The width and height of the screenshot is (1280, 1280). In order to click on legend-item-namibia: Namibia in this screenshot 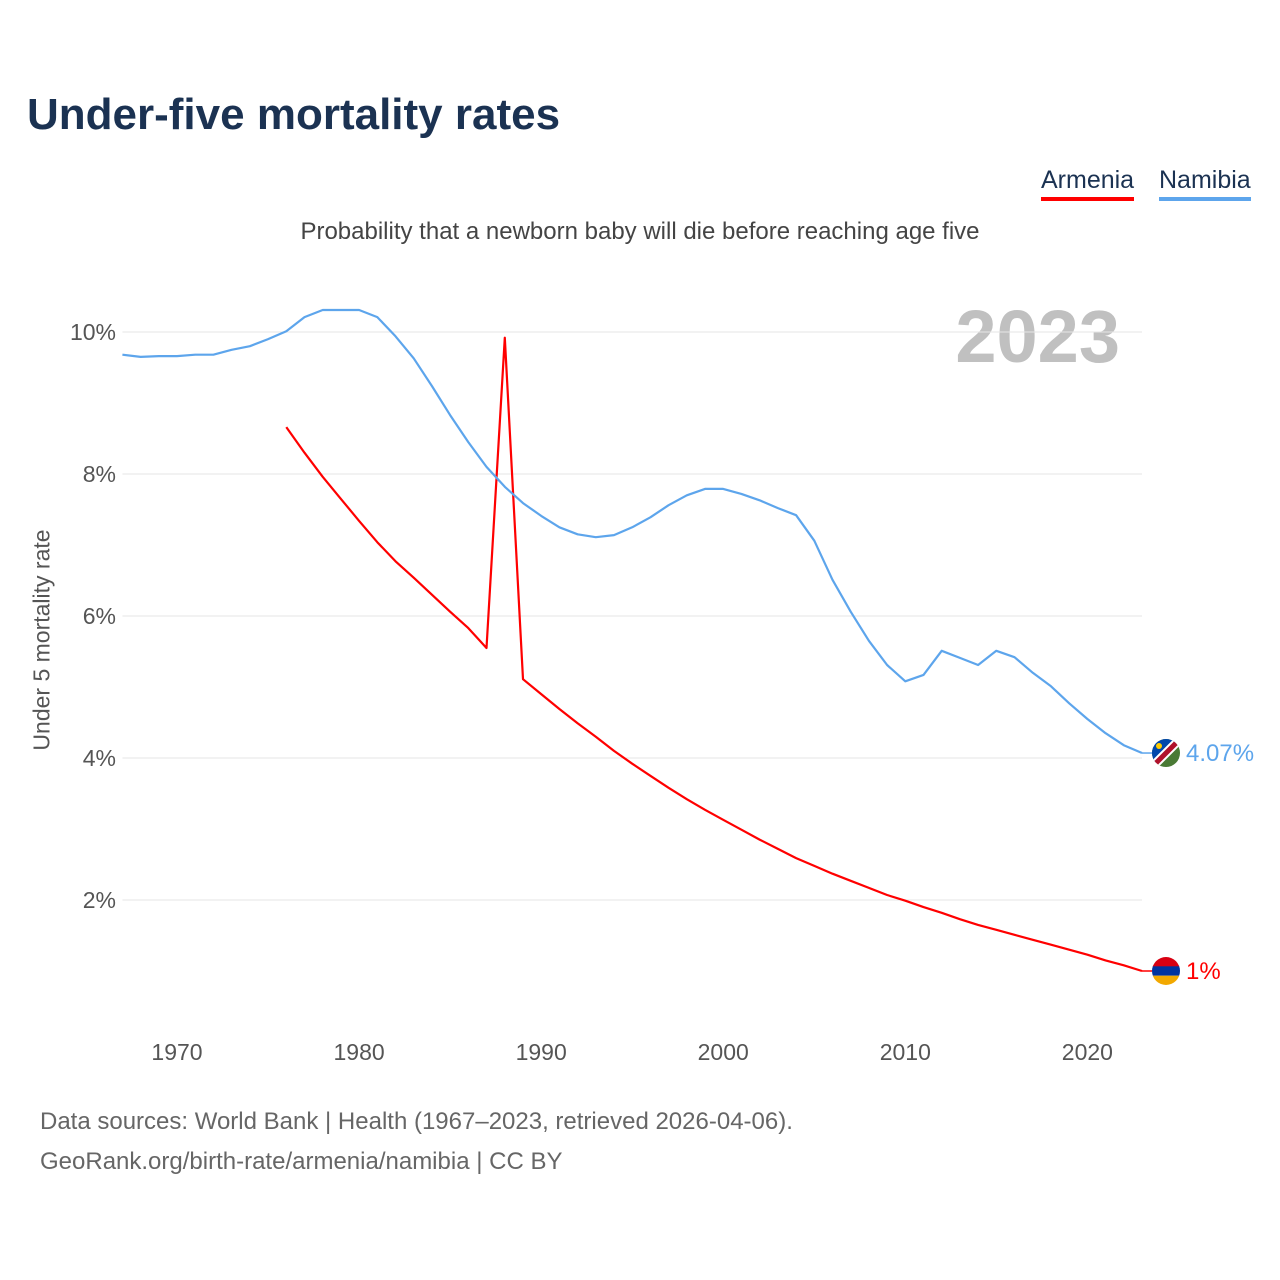, I will do `click(1205, 183)`.